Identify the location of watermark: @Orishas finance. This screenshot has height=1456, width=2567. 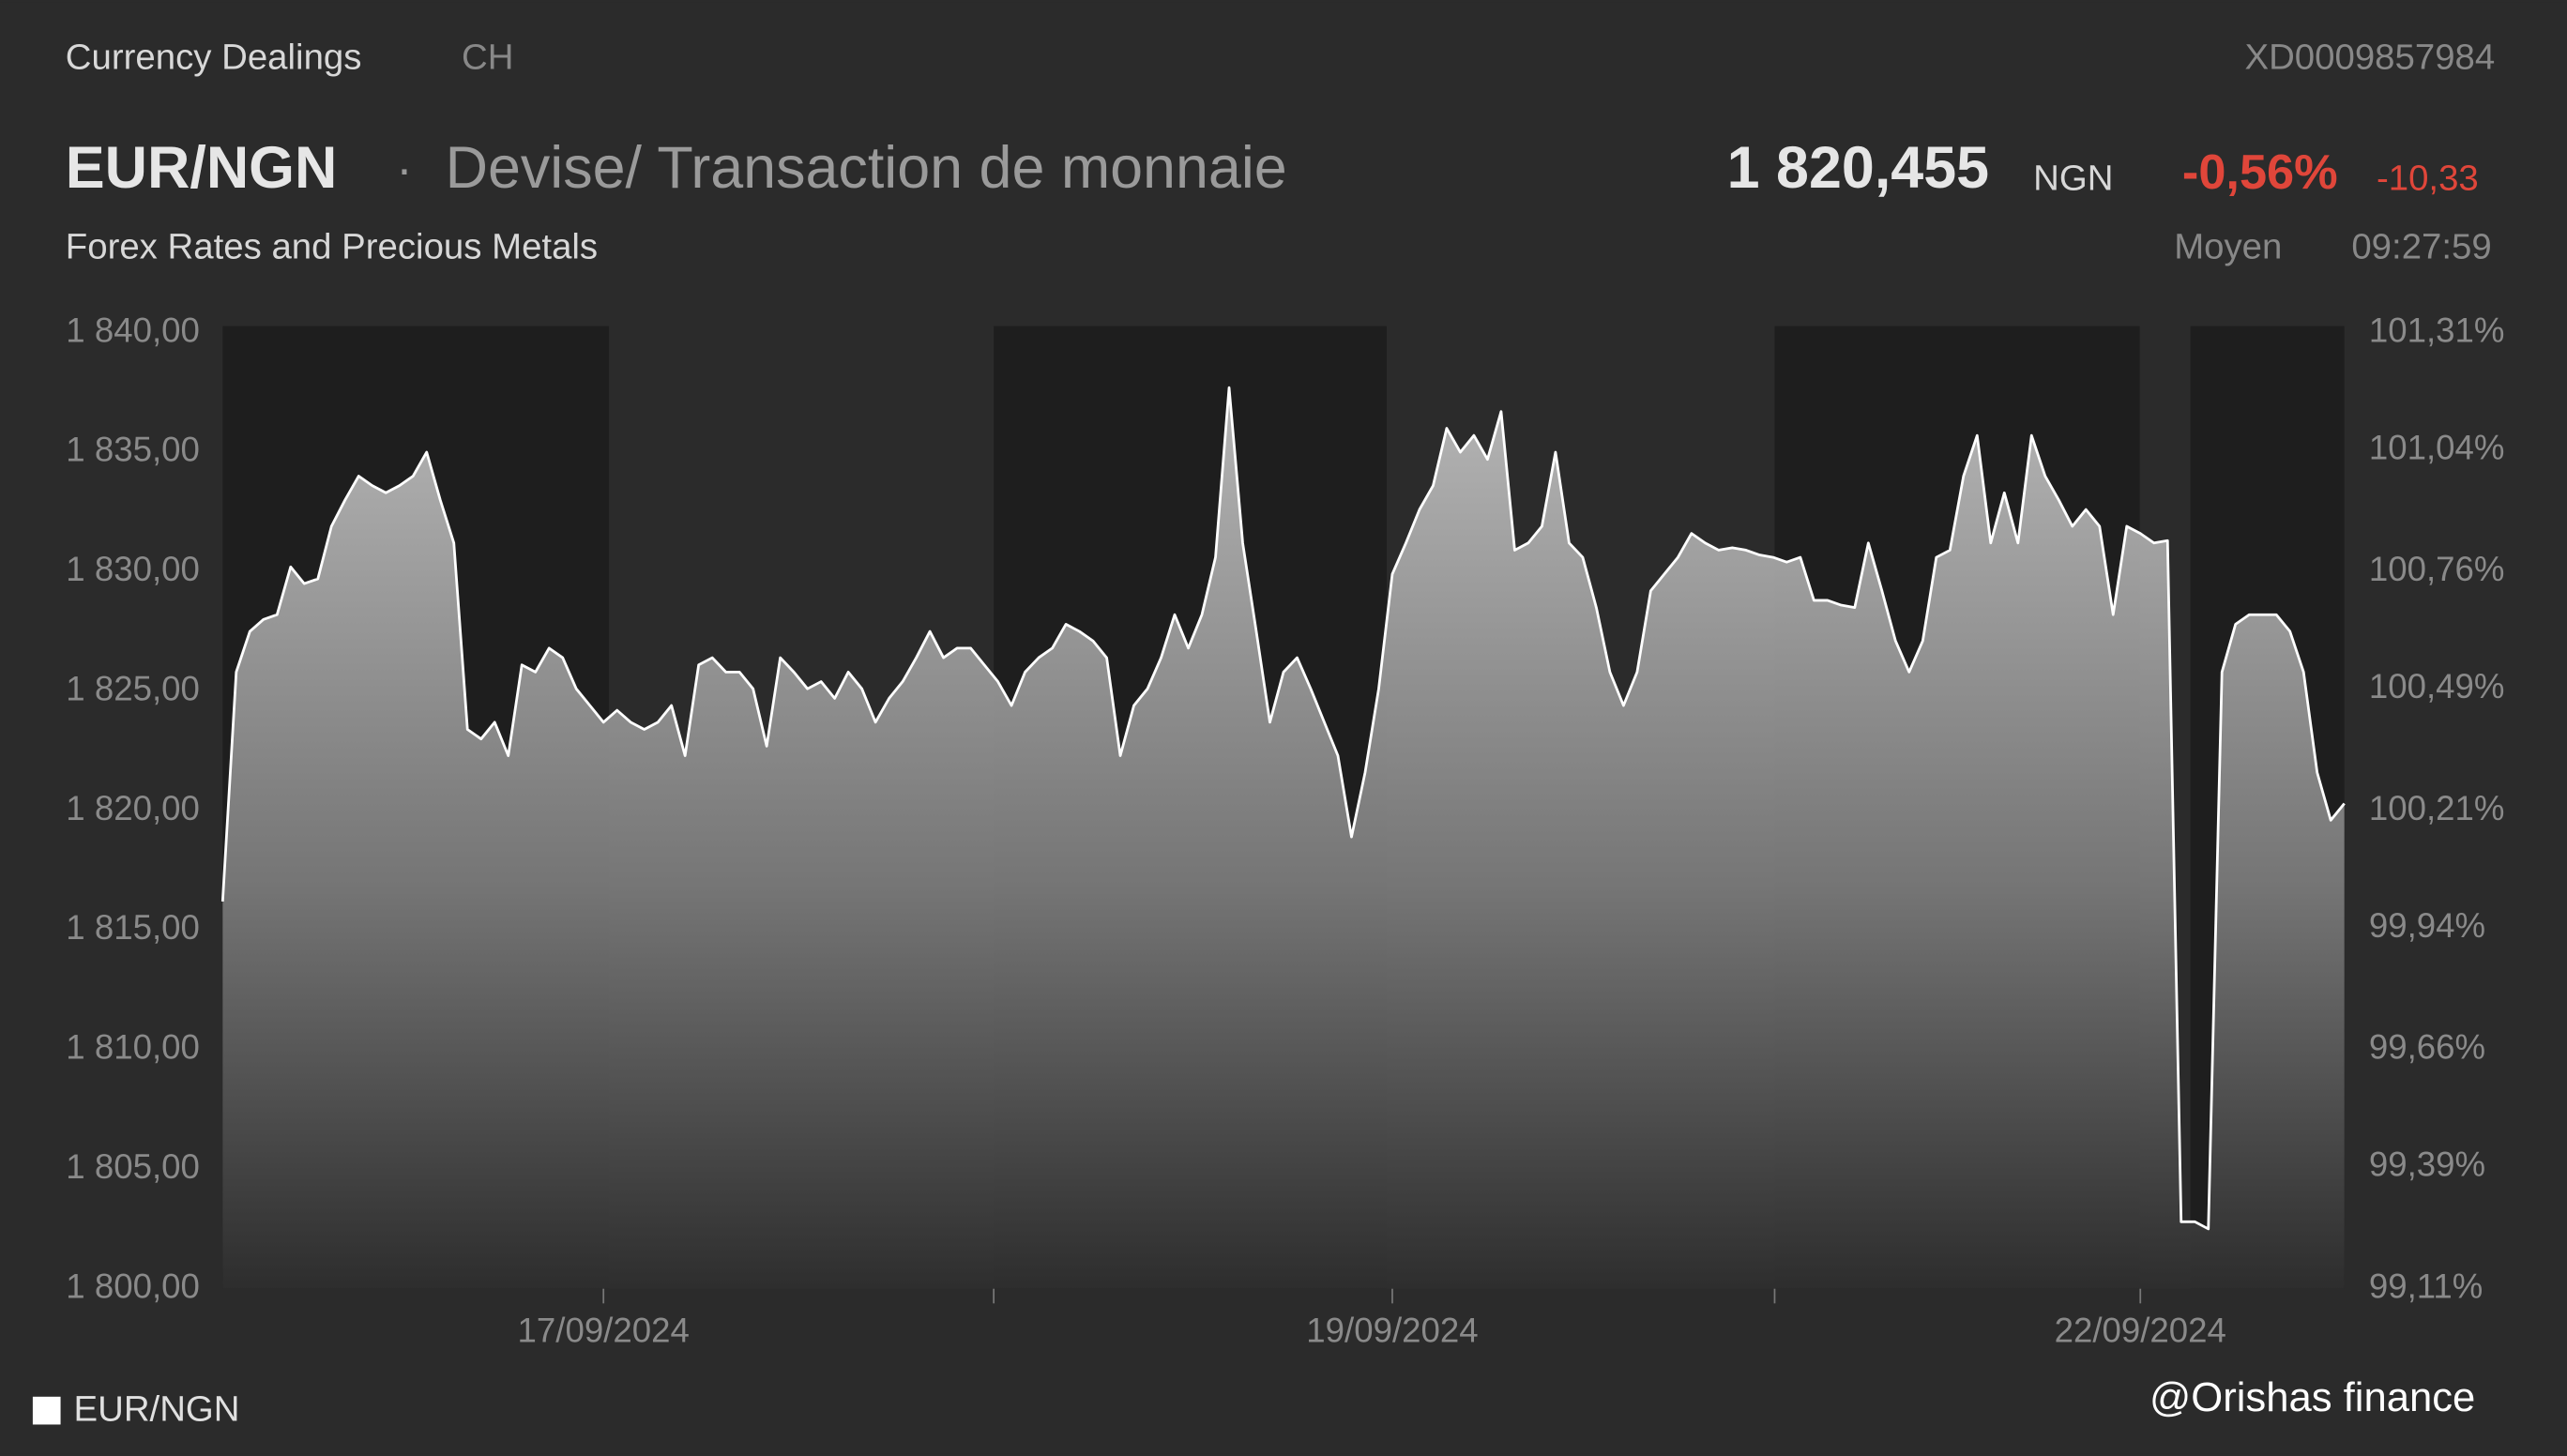
(2312, 1397).